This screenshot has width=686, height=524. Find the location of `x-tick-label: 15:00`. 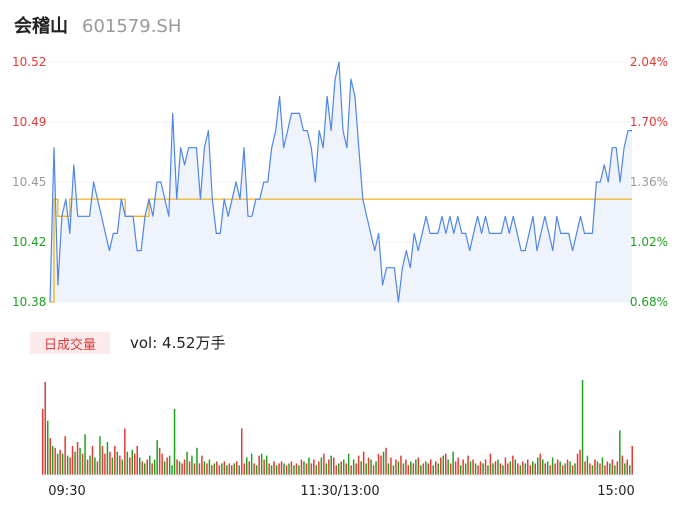

x-tick-label: 15:00 is located at coordinates (615, 491).